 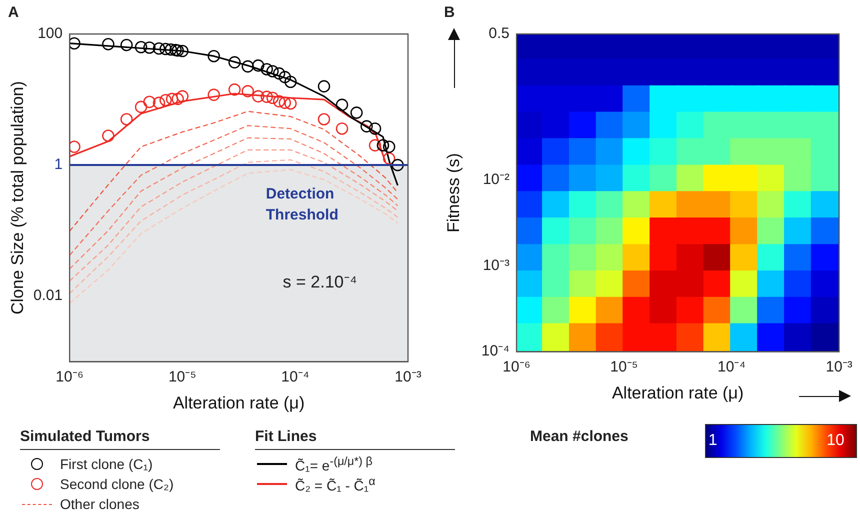 I want to click on y-tick-label: 0.01, so click(x=48, y=295).